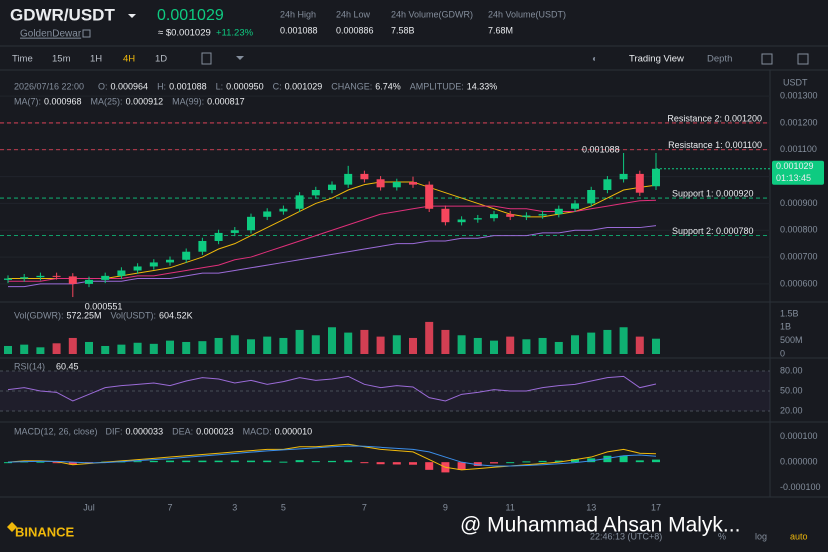  Describe the element at coordinates (22, 59) in the screenshot. I see `interval: Time` at that location.